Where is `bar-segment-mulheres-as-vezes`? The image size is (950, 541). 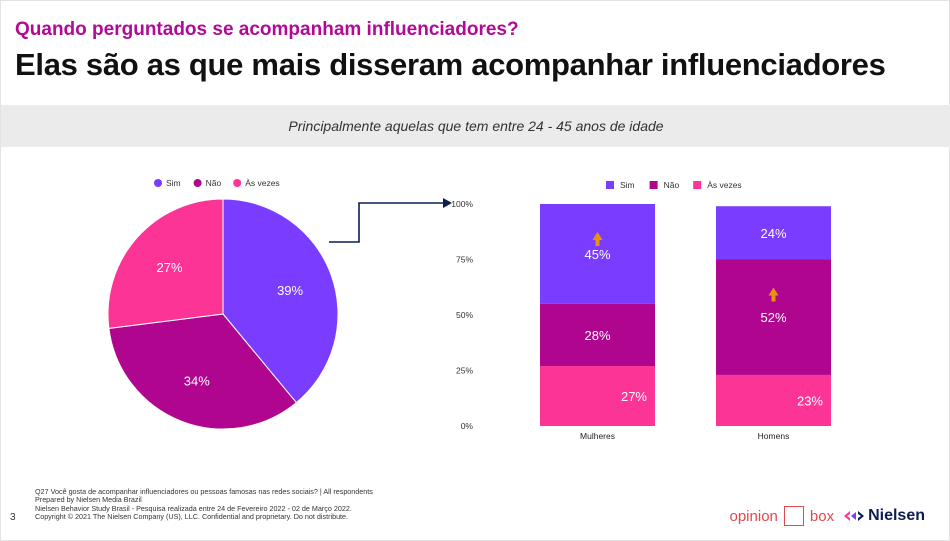 bar-segment-mulheres-as-vezes is located at coordinates (597, 396).